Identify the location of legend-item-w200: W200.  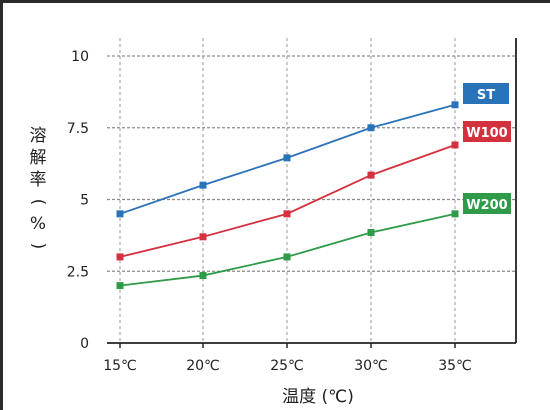
(487, 203).